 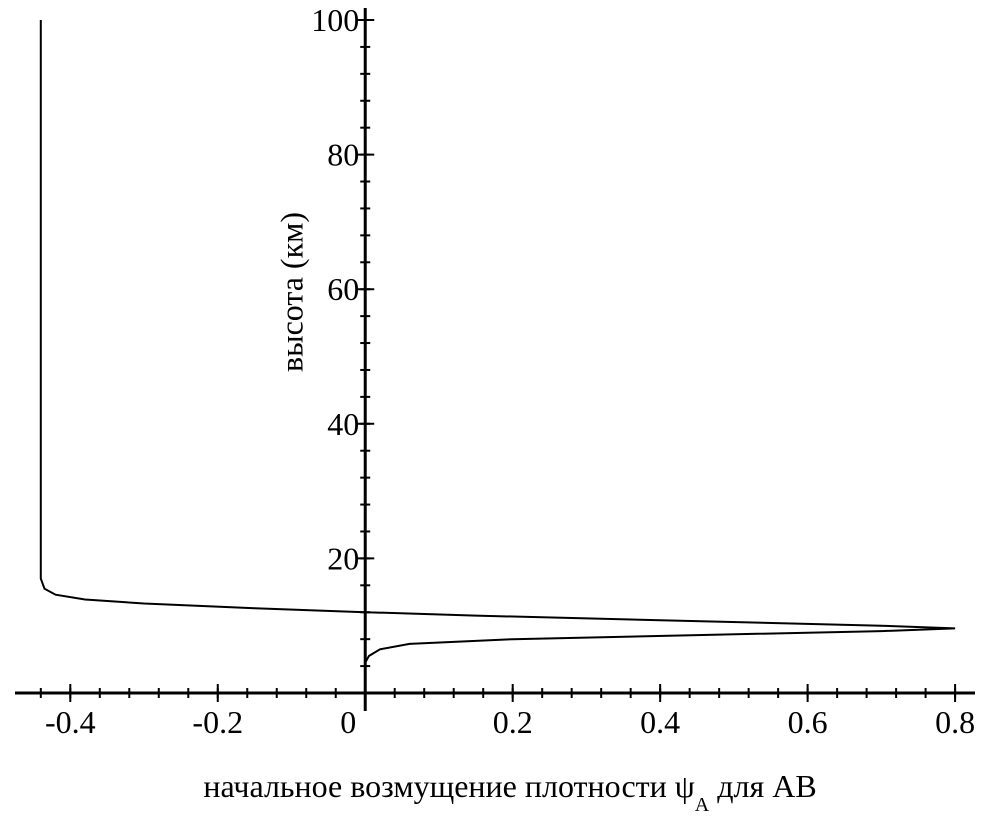 What do you see at coordinates (348, 722) in the screenshot?
I see `x-tick-label: 0` at bounding box center [348, 722].